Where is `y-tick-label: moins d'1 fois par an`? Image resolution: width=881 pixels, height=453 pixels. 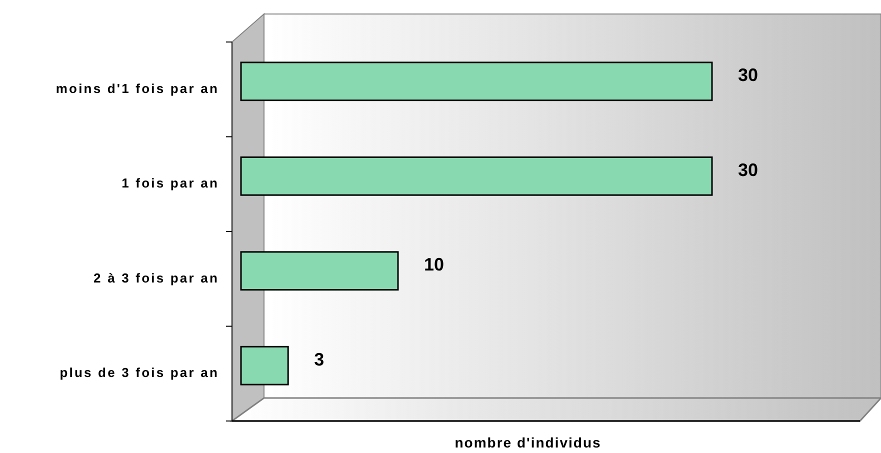
y-tick-label: moins d'1 fois par an is located at coordinates (137, 88).